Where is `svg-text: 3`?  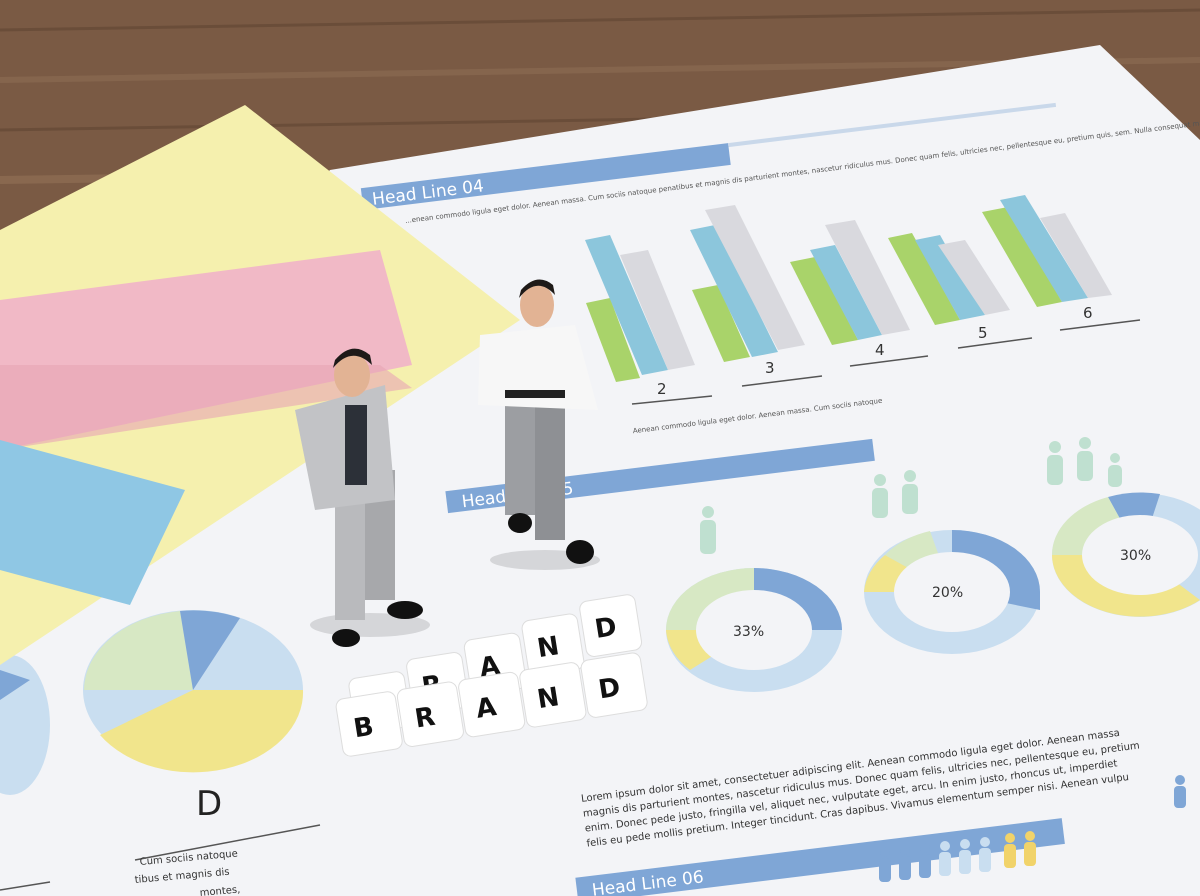 svg-text: 3 is located at coordinates (770, 368).